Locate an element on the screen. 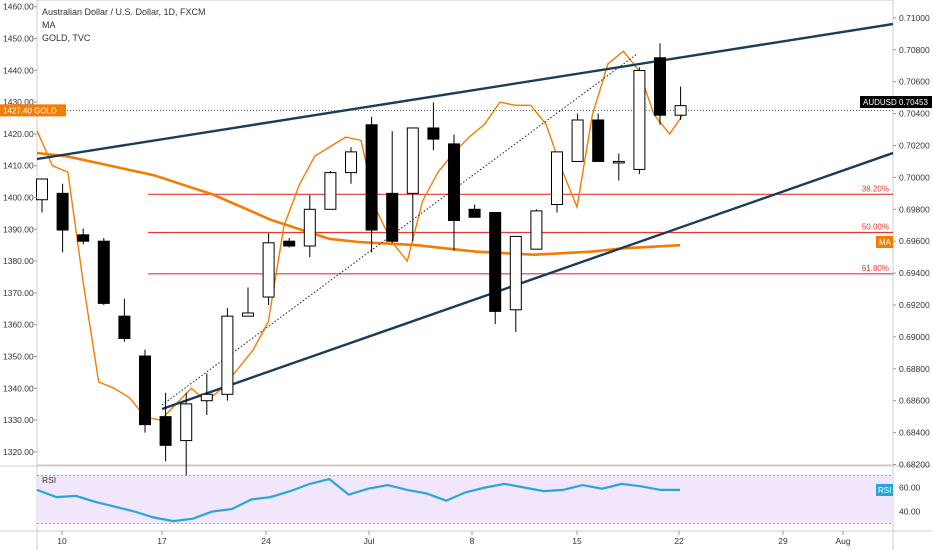 The width and height of the screenshot is (932, 550). x-axis-tick-label: Aug is located at coordinates (842, 541).